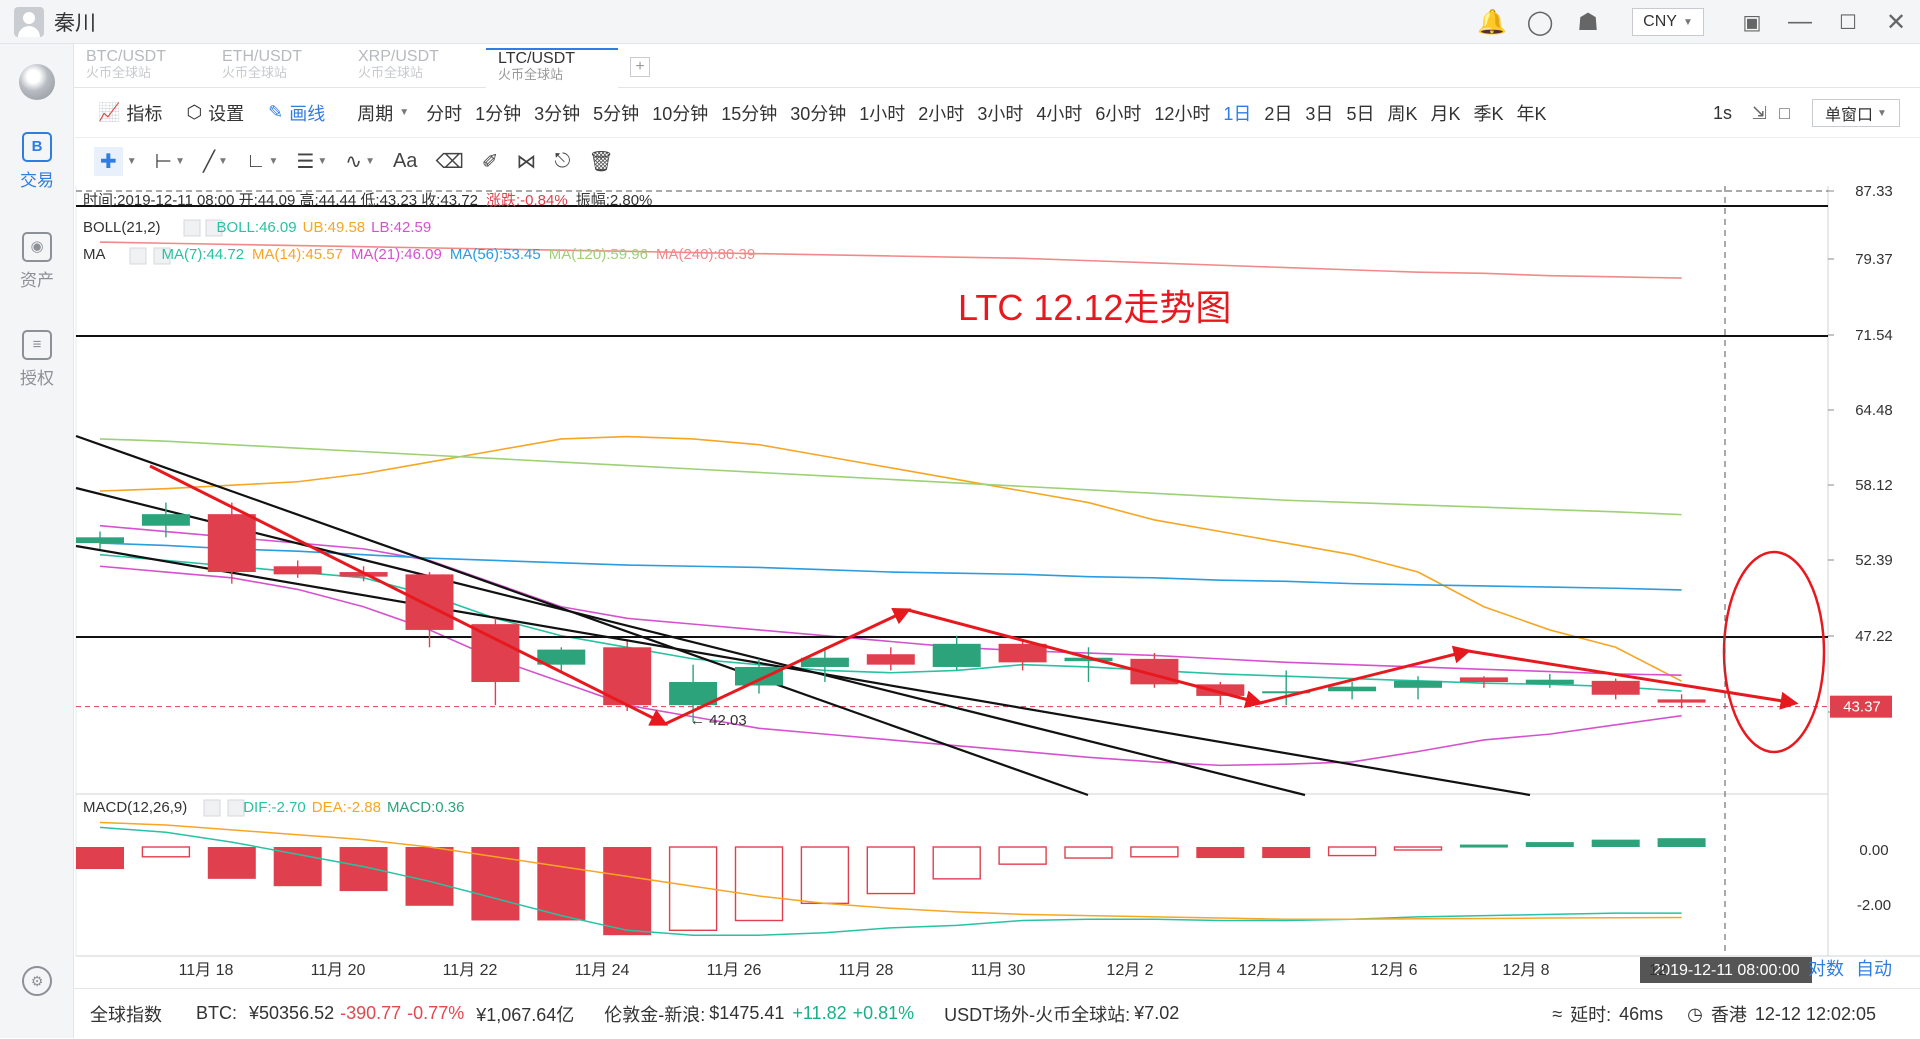  What do you see at coordinates (109, 112) in the screenshot?
I see `chart-icon: 📈` at bounding box center [109, 112].